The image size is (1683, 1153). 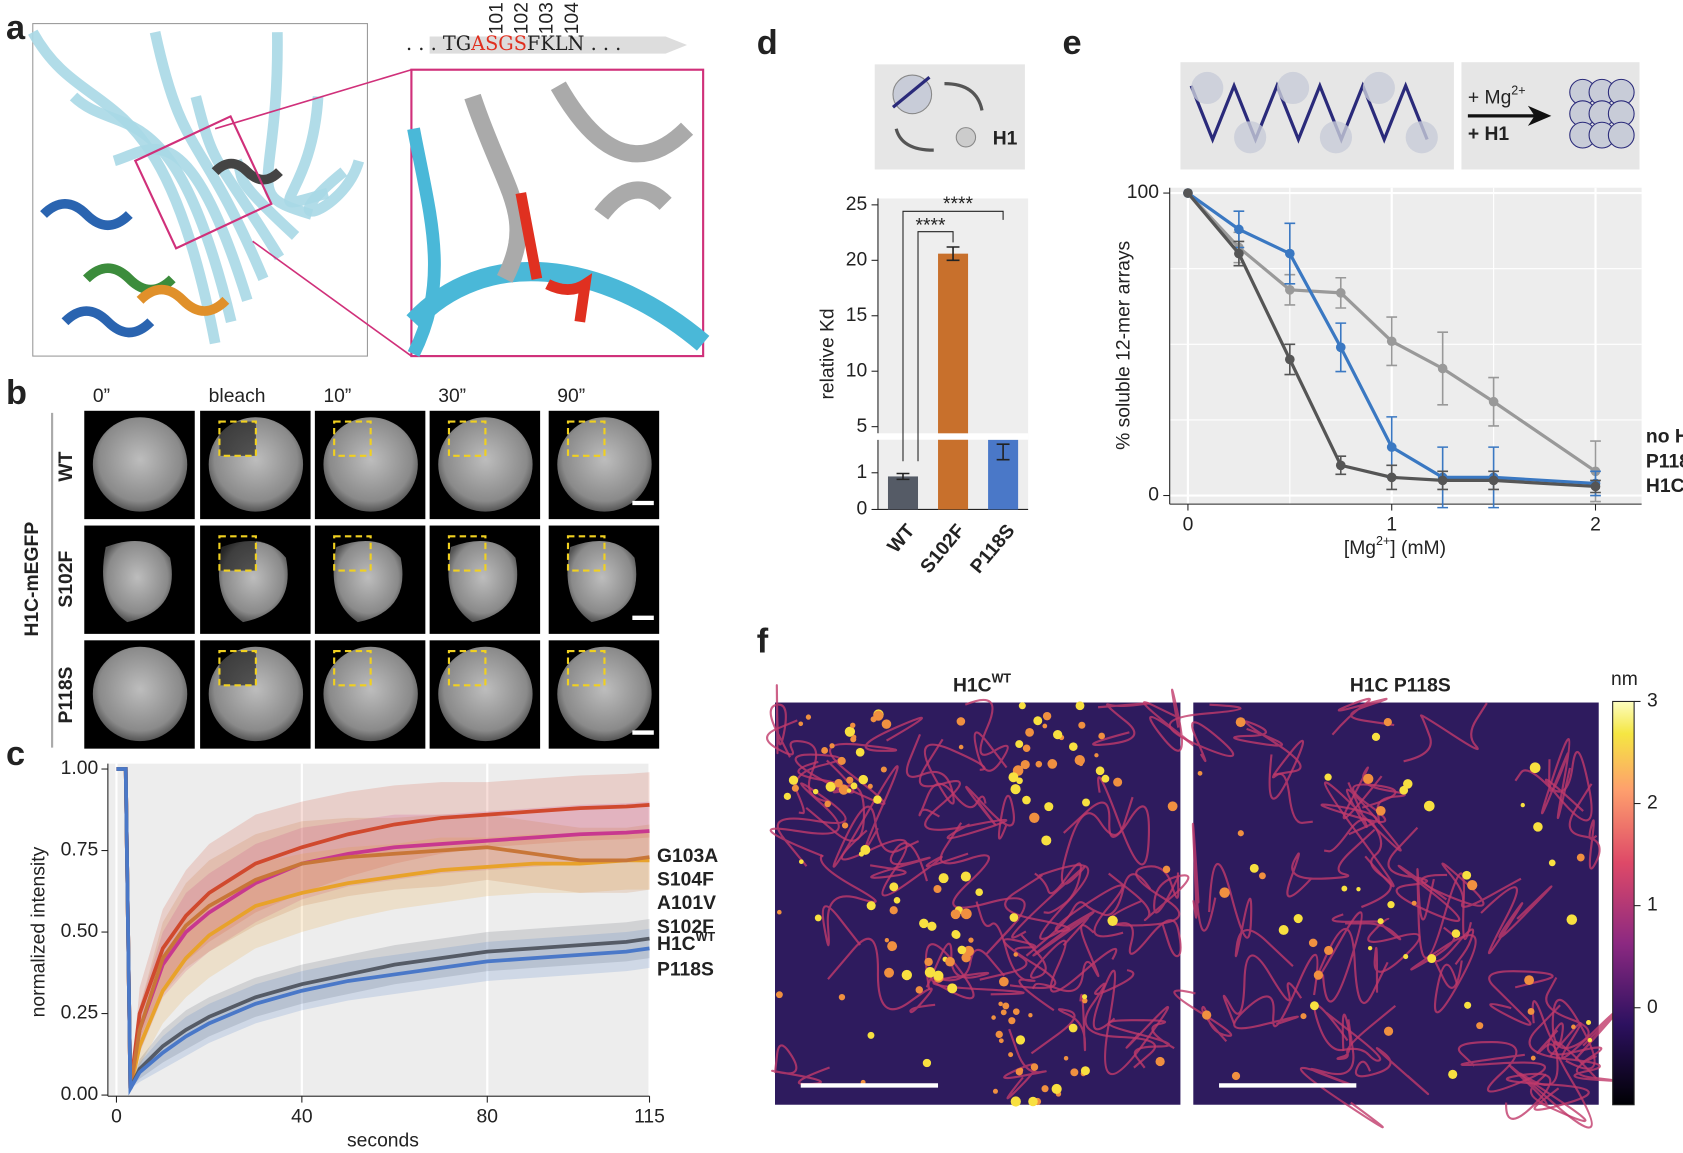 I want to click on timepoint-label: 30”, so click(x=452, y=396).